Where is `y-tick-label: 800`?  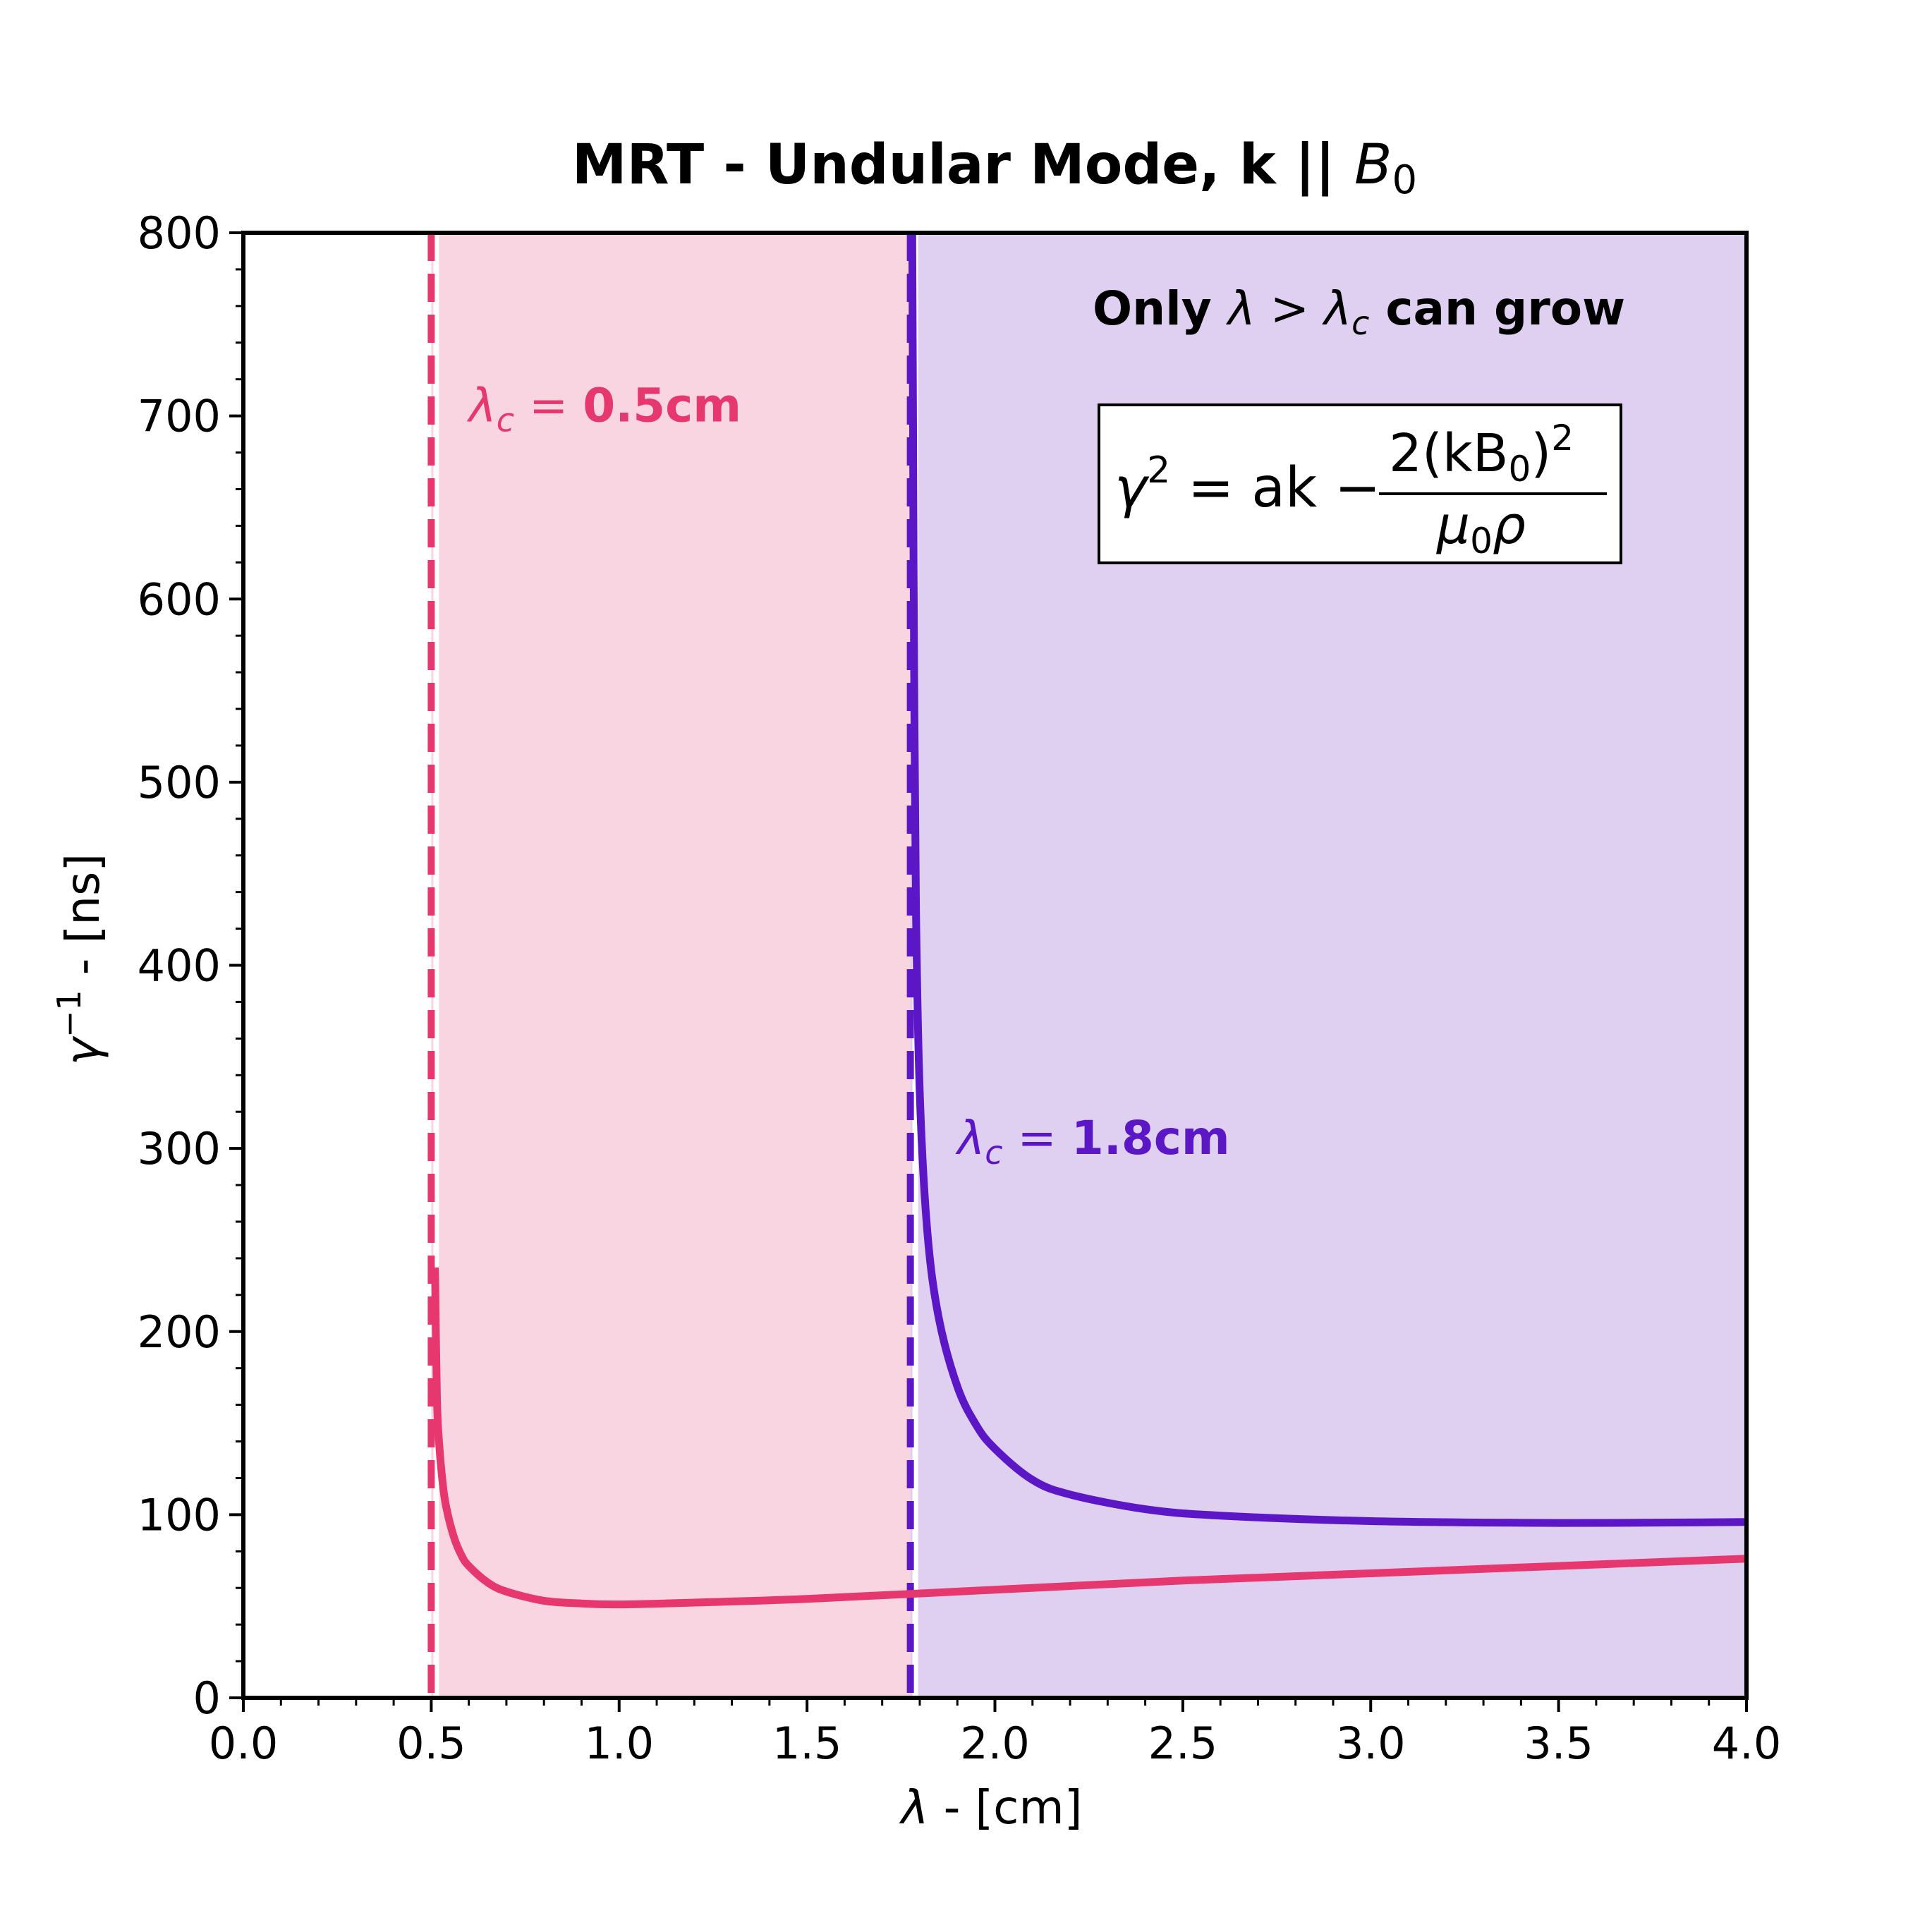
y-tick-label: 800 is located at coordinates (179, 233).